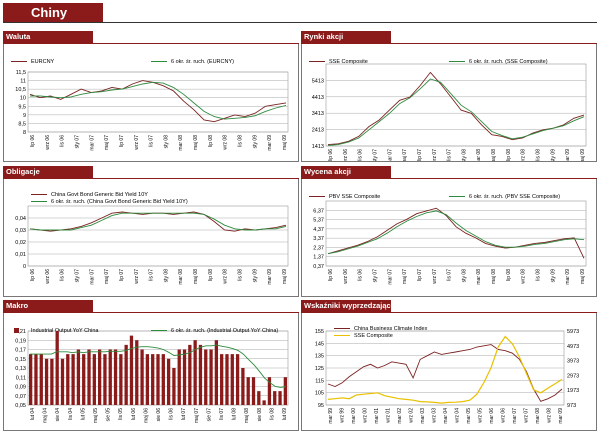 The image size is (600, 435). Describe the element at coordinates (20, 341) in the screenshot. I see `y-tick-label: 0,19` at that location.